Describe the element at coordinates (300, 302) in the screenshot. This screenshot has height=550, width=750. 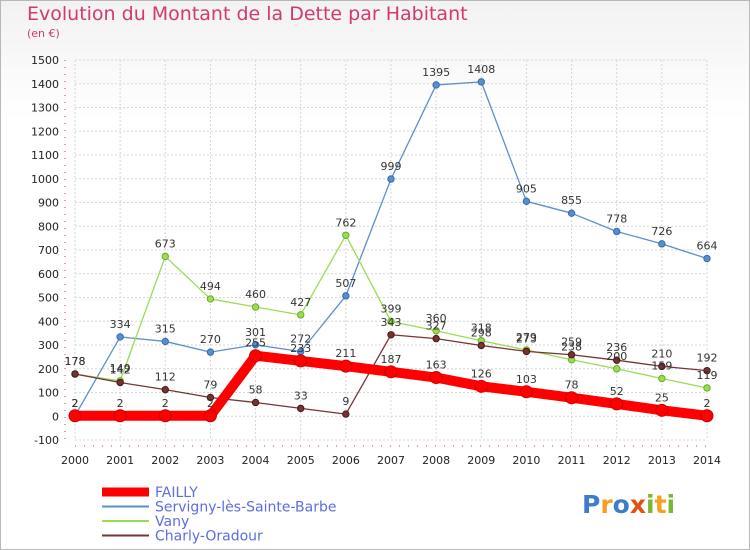
I see `data-label: 427` at that location.